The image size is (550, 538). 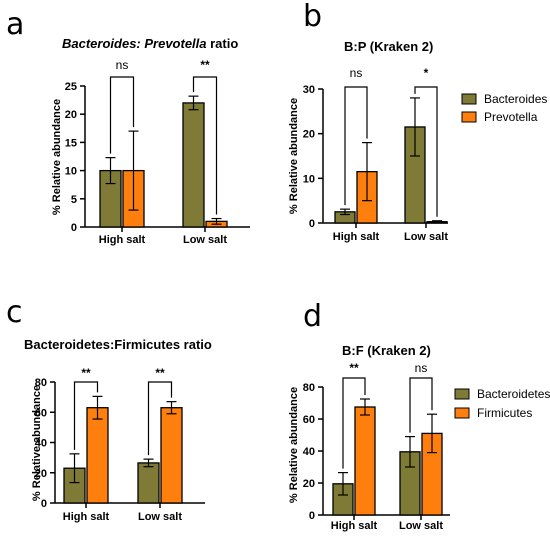 What do you see at coordinates (15, 24) in the screenshot?
I see `panel-letter: a` at bounding box center [15, 24].